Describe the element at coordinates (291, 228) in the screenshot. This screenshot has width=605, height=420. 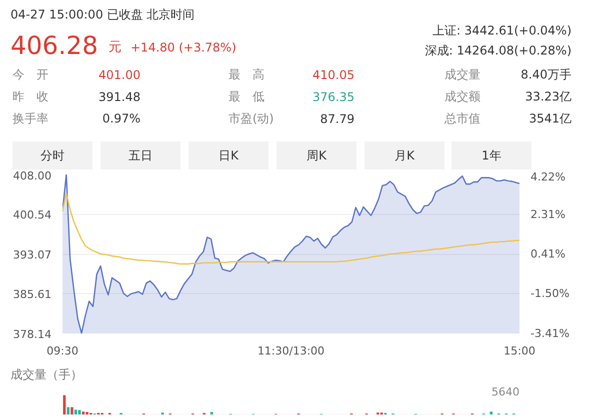
I see `line-series` at that location.